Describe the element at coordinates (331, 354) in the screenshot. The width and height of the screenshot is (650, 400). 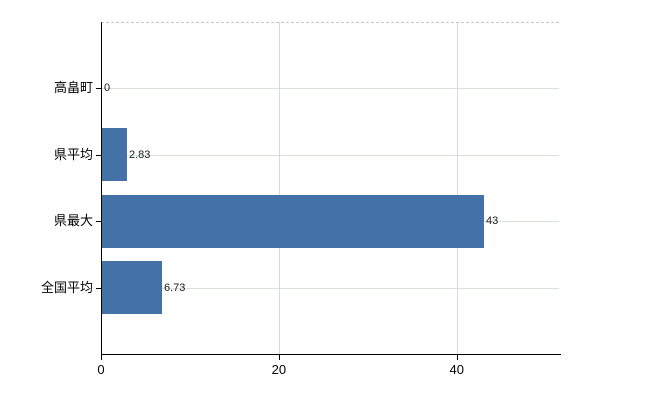
I see `x-axis-line` at that location.